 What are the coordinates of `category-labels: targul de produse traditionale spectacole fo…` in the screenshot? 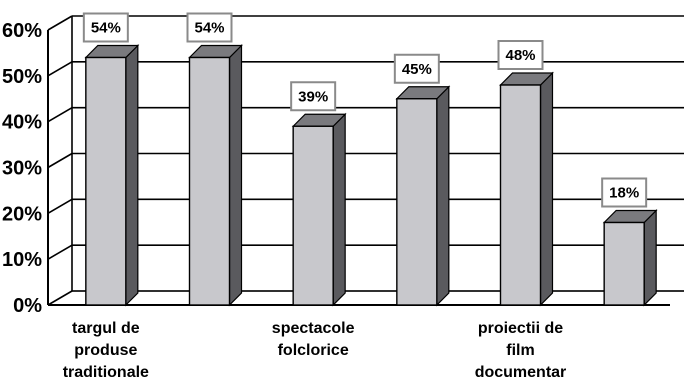 It's located at (315, 350).